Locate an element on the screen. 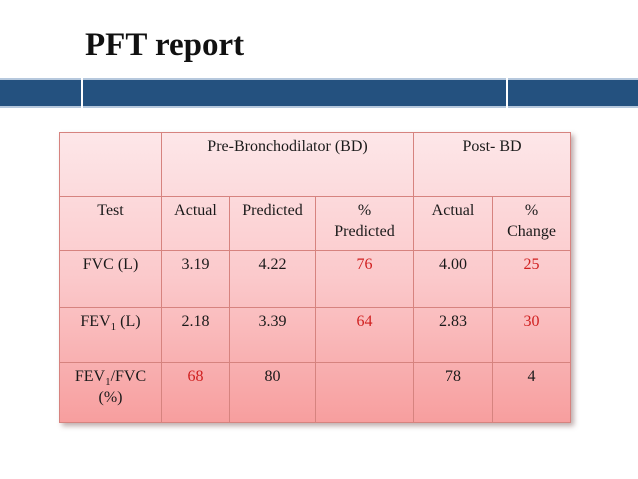 The image size is (638, 479). table-row-fev1-fvc-ratio: FEV1/FVC (%) 68 80 78 4 is located at coordinates (315, 392).